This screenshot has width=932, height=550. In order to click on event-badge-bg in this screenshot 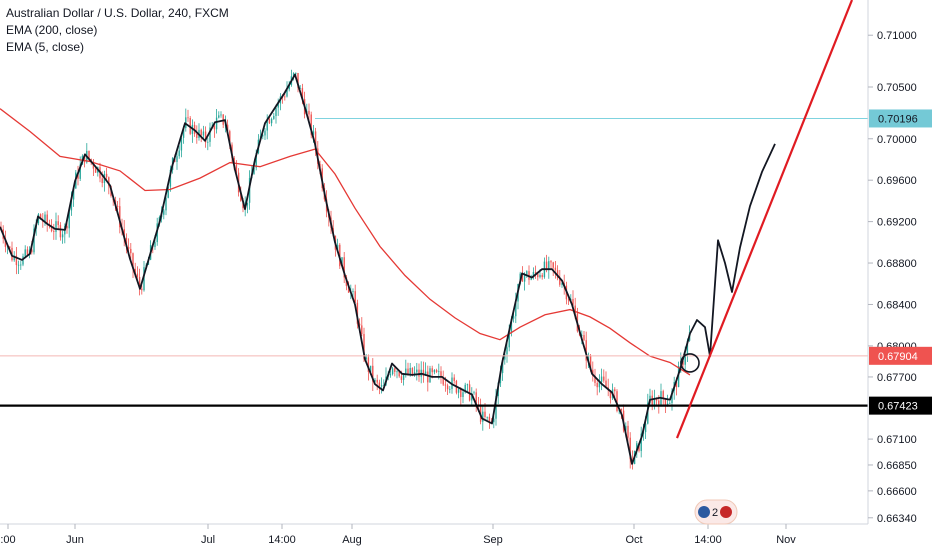, I will do `click(716, 512)`.